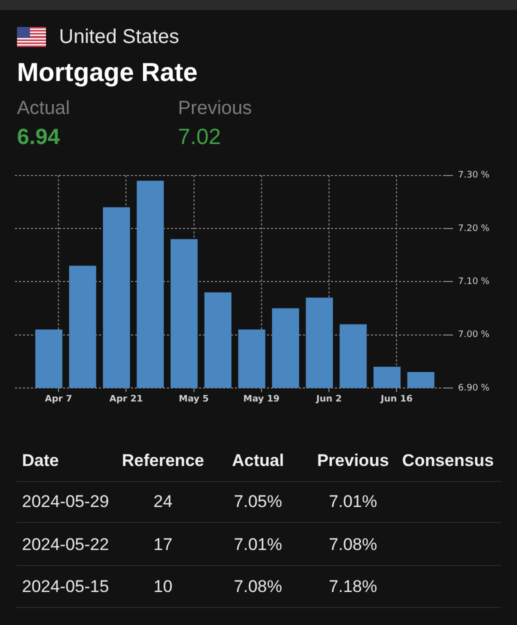 The height and width of the screenshot is (625, 517). I want to click on text: 2024-05-15, so click(66, 587).